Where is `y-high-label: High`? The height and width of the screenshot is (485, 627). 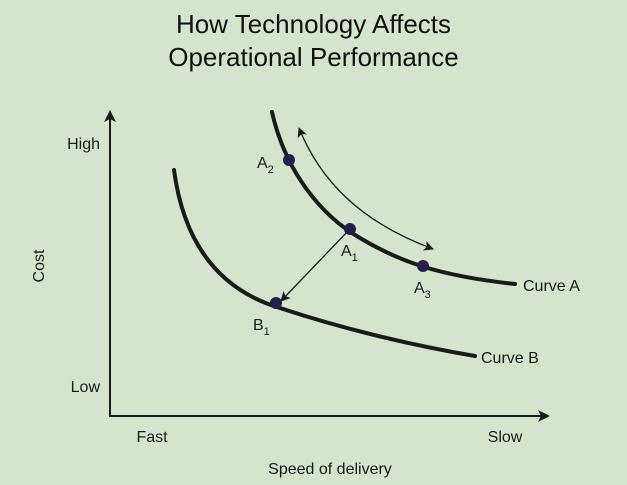 y-high-label: High is located at coordinates (83, 144).